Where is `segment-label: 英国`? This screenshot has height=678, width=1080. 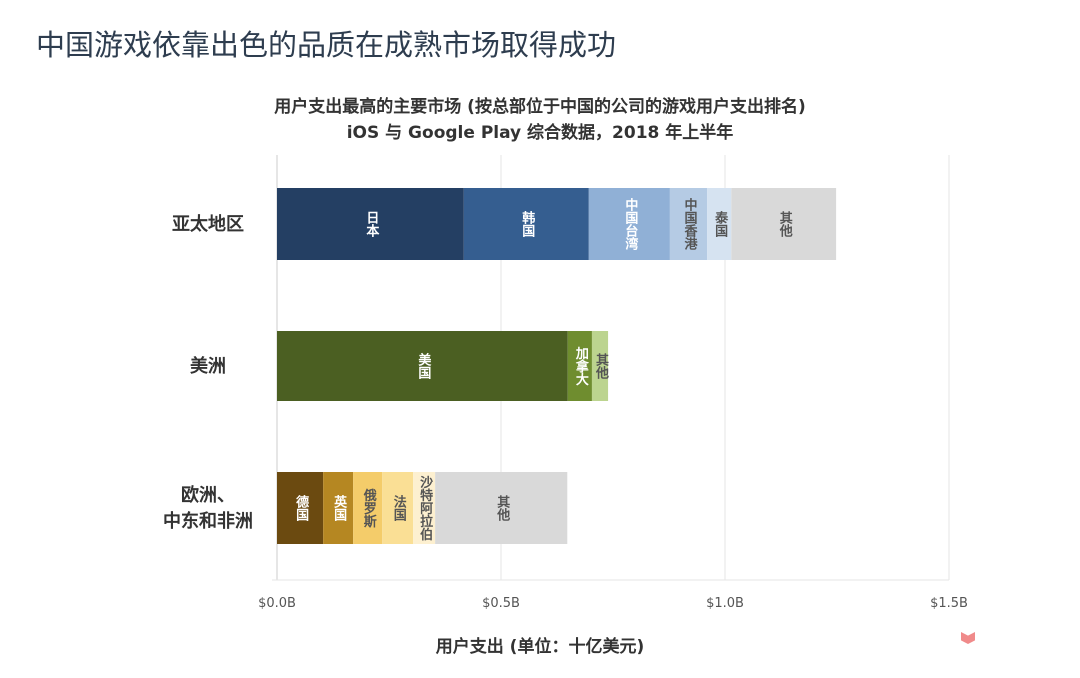 segment-label: 英国 is located at coordinates (339, 508).